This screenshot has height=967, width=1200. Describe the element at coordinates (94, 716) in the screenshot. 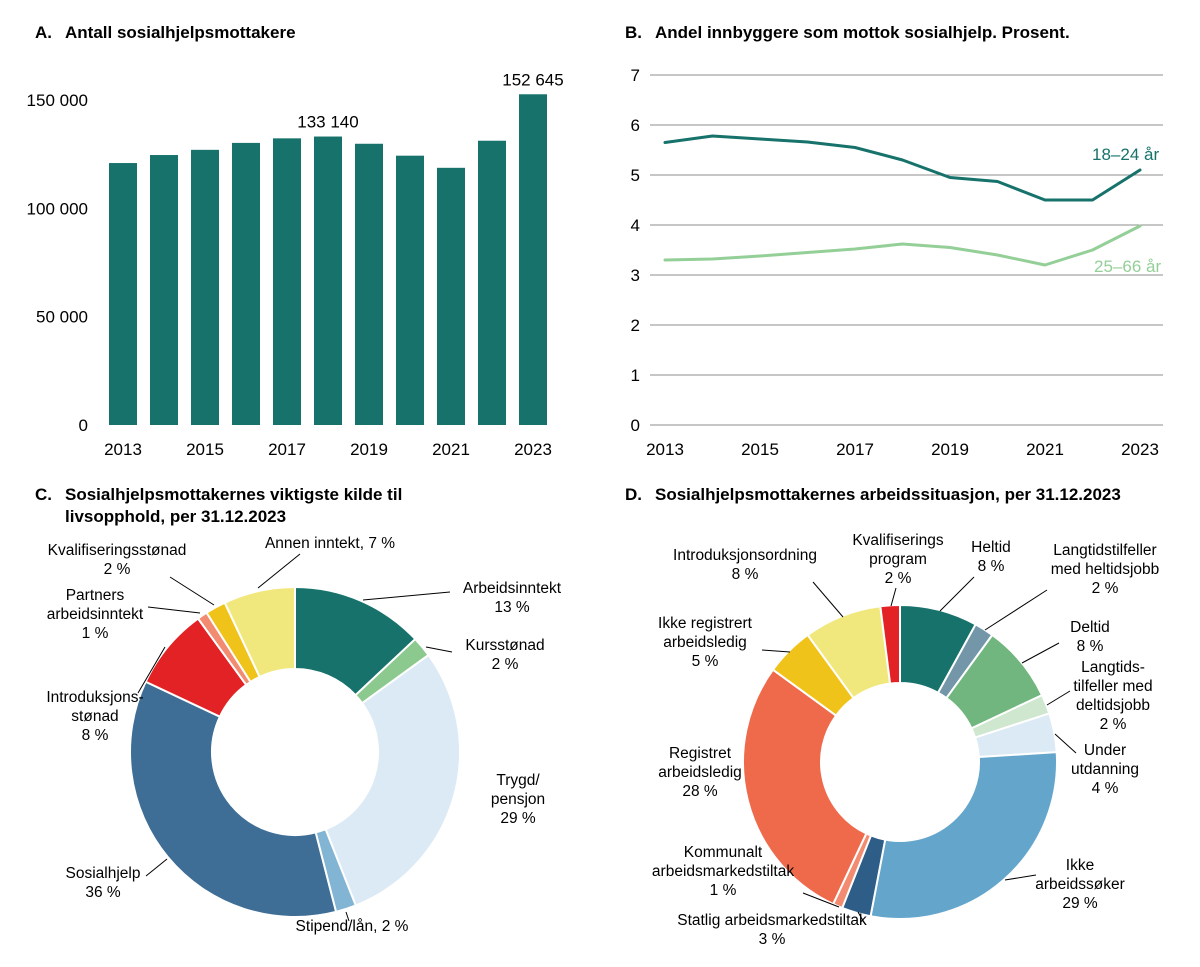

I see `slice-label: stønad` at that location.